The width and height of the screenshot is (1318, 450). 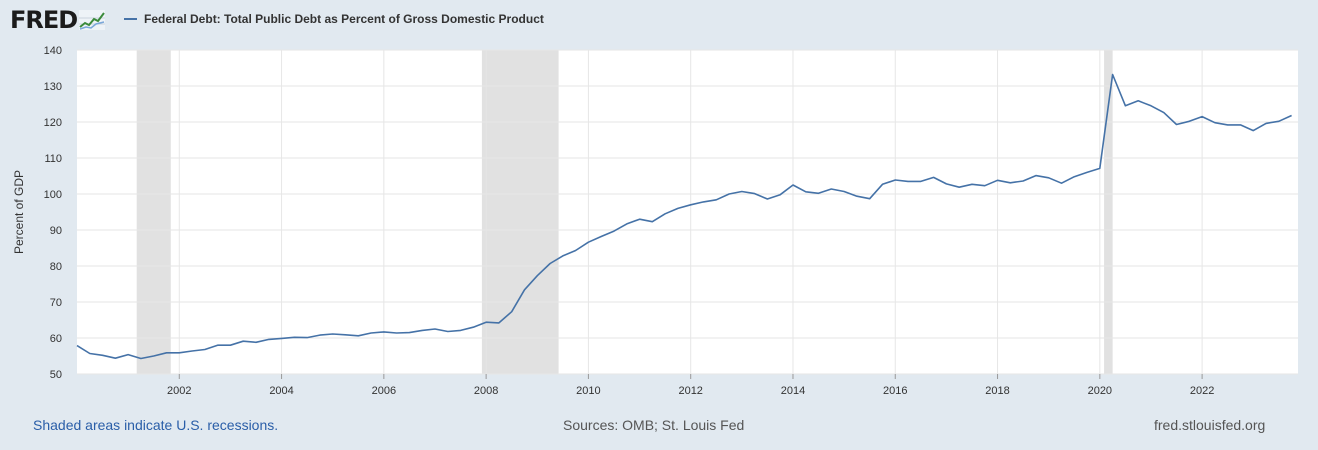 What do you see at coordinates (156, 425) in the screenshot?
I see `recession-note: Shaded areas indicate U.S. recessions.` at bounding box center [156, 425].